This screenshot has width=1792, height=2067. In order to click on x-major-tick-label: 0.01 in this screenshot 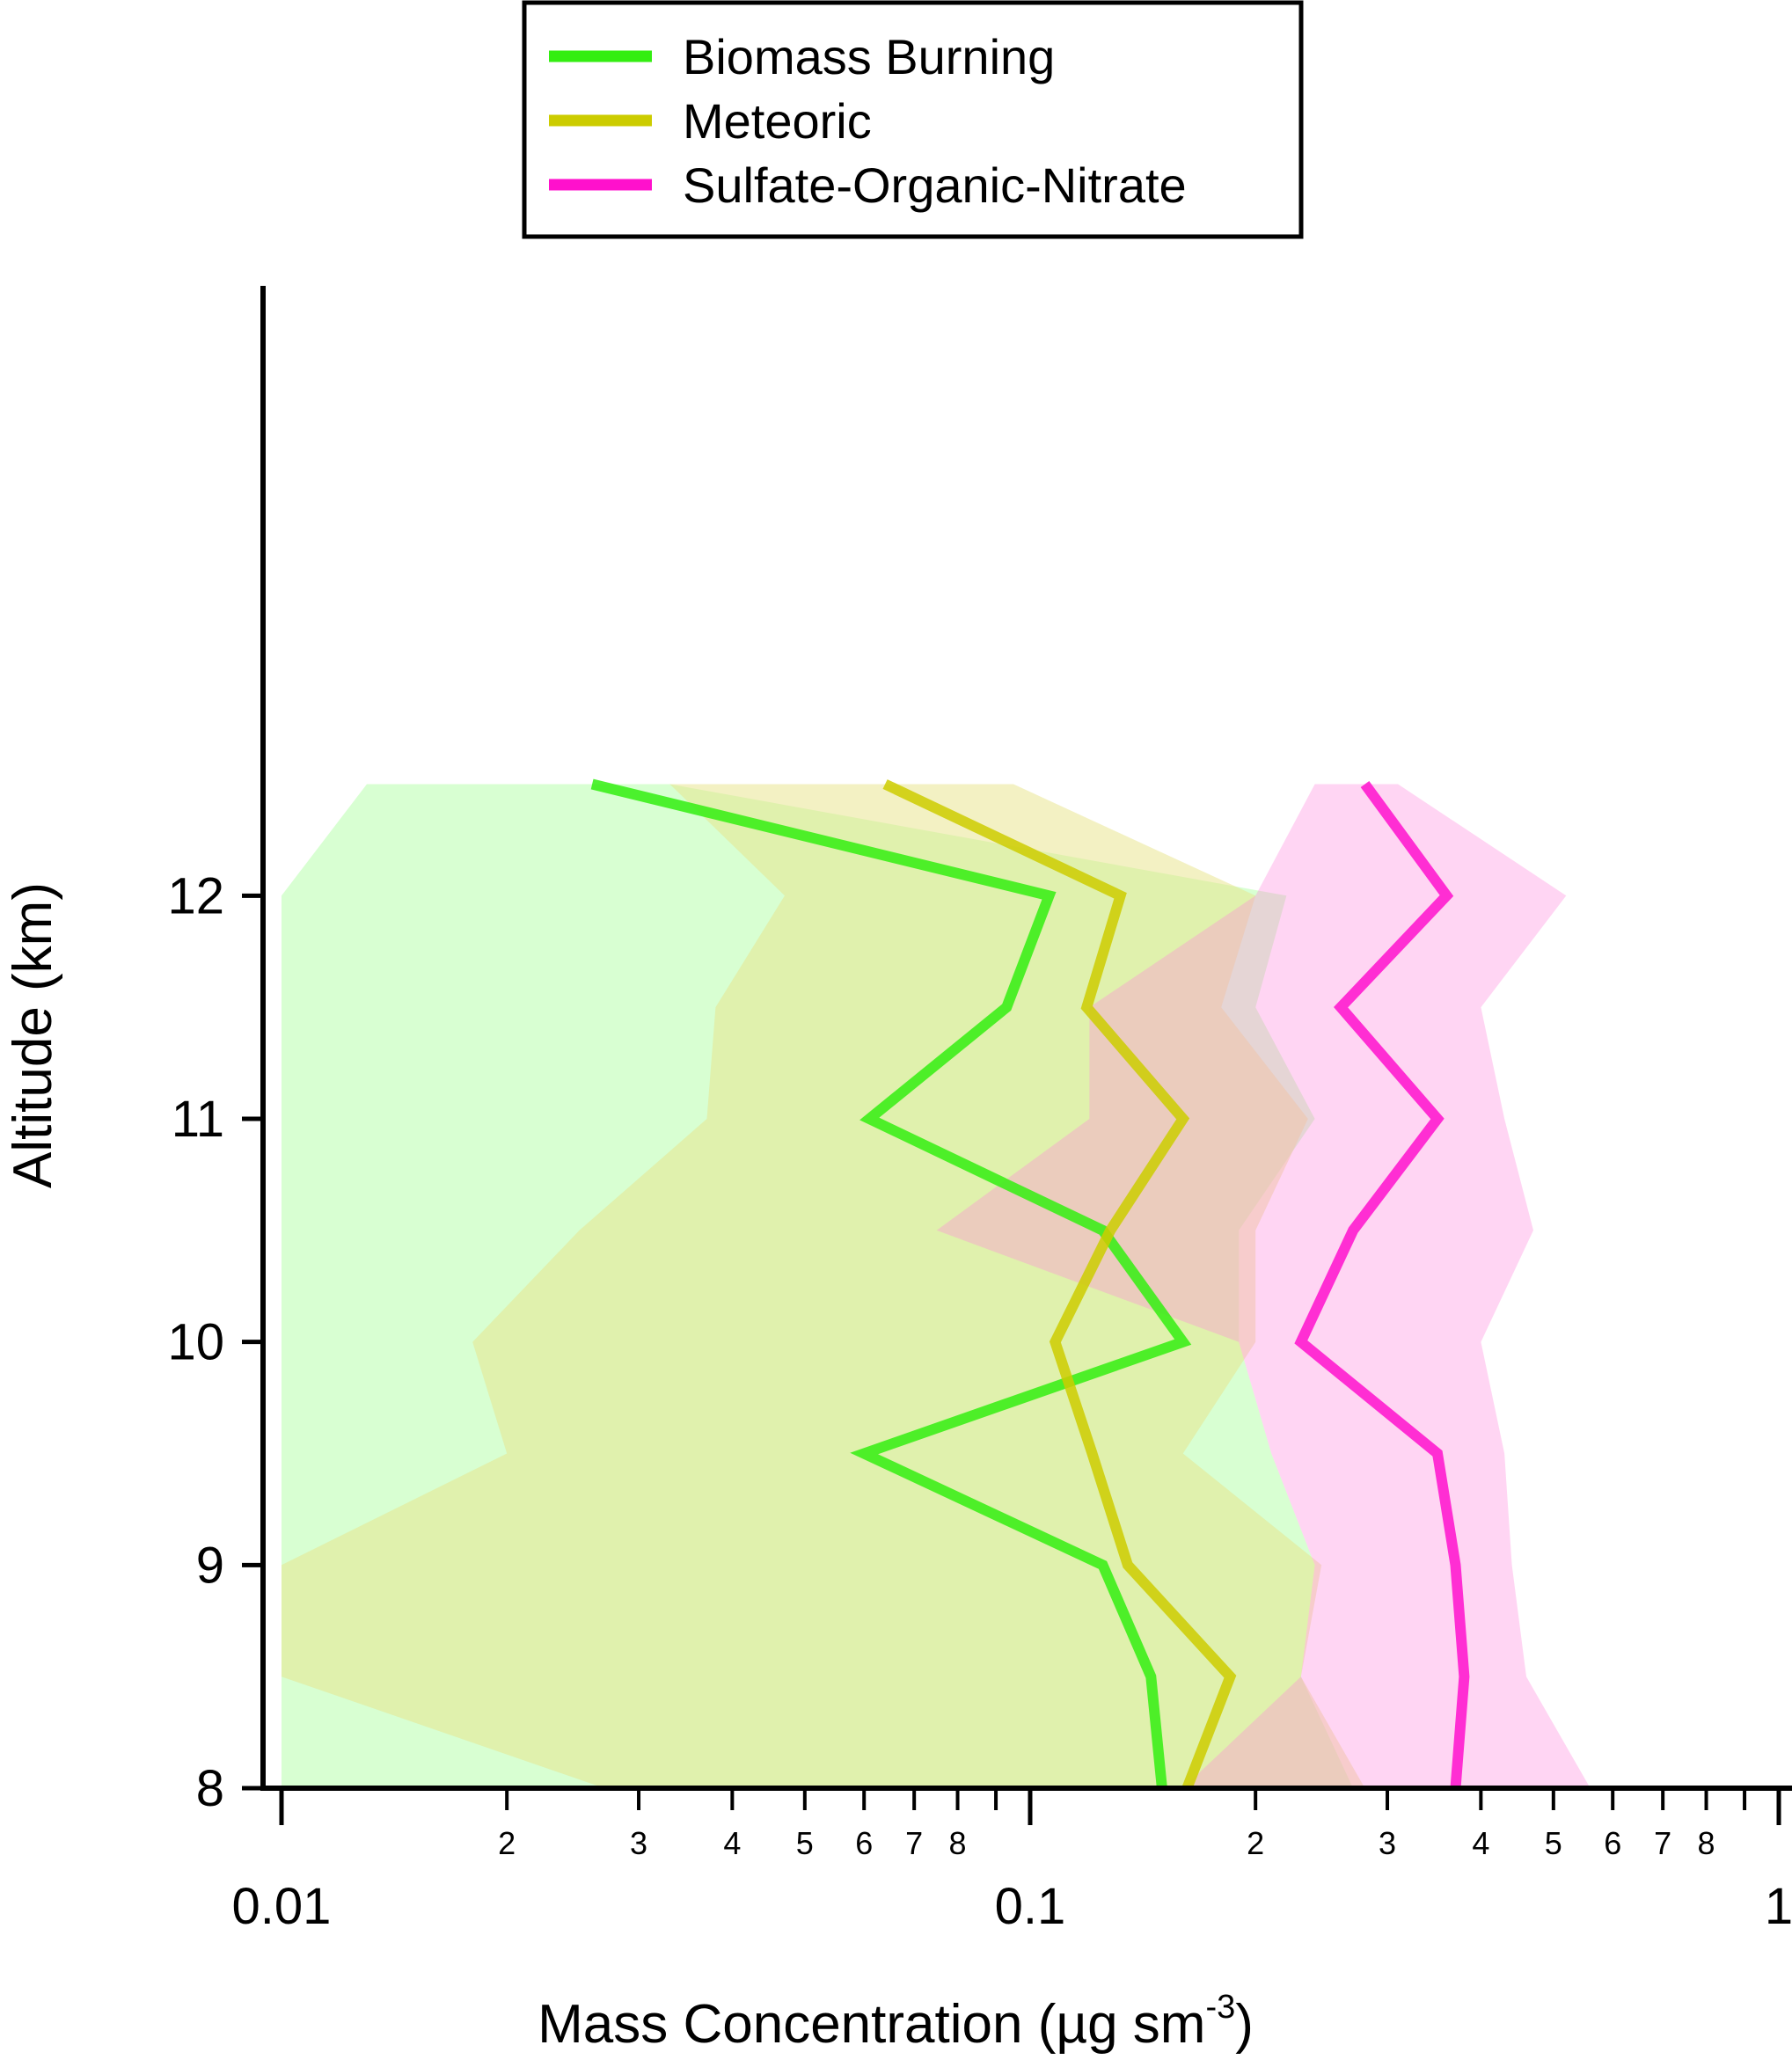, I will do `click(282, 1907)`.